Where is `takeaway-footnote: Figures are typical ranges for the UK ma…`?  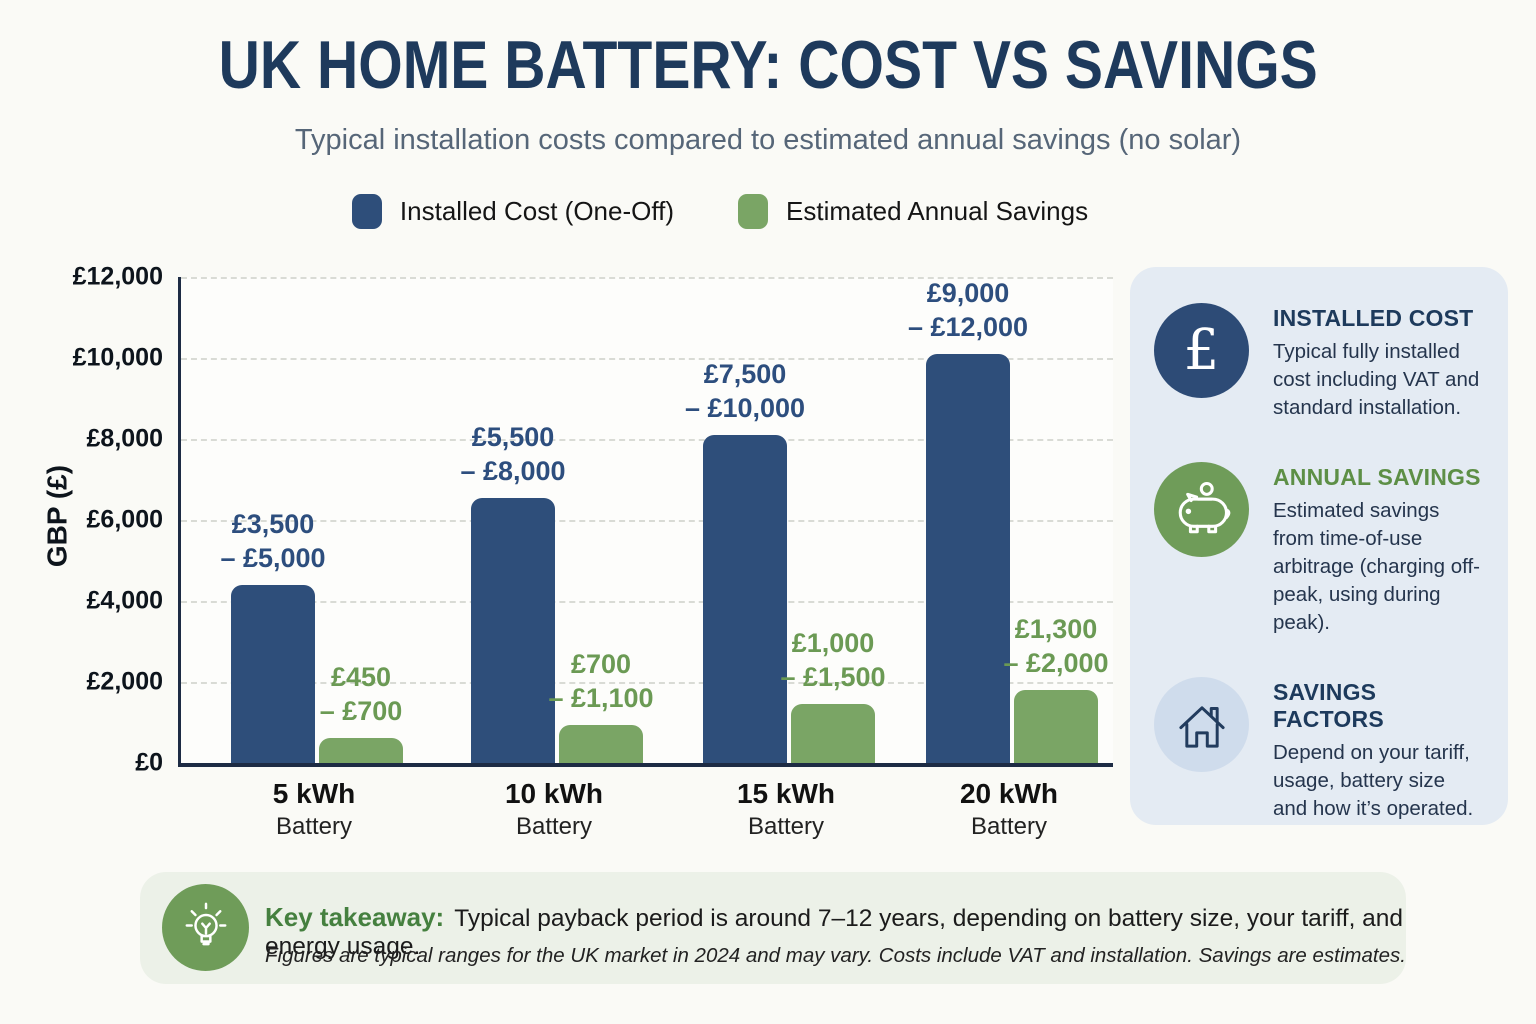 takeaway-footnote: Figures are typical ranges for the UK ma… is located at coordinates (835, 955).